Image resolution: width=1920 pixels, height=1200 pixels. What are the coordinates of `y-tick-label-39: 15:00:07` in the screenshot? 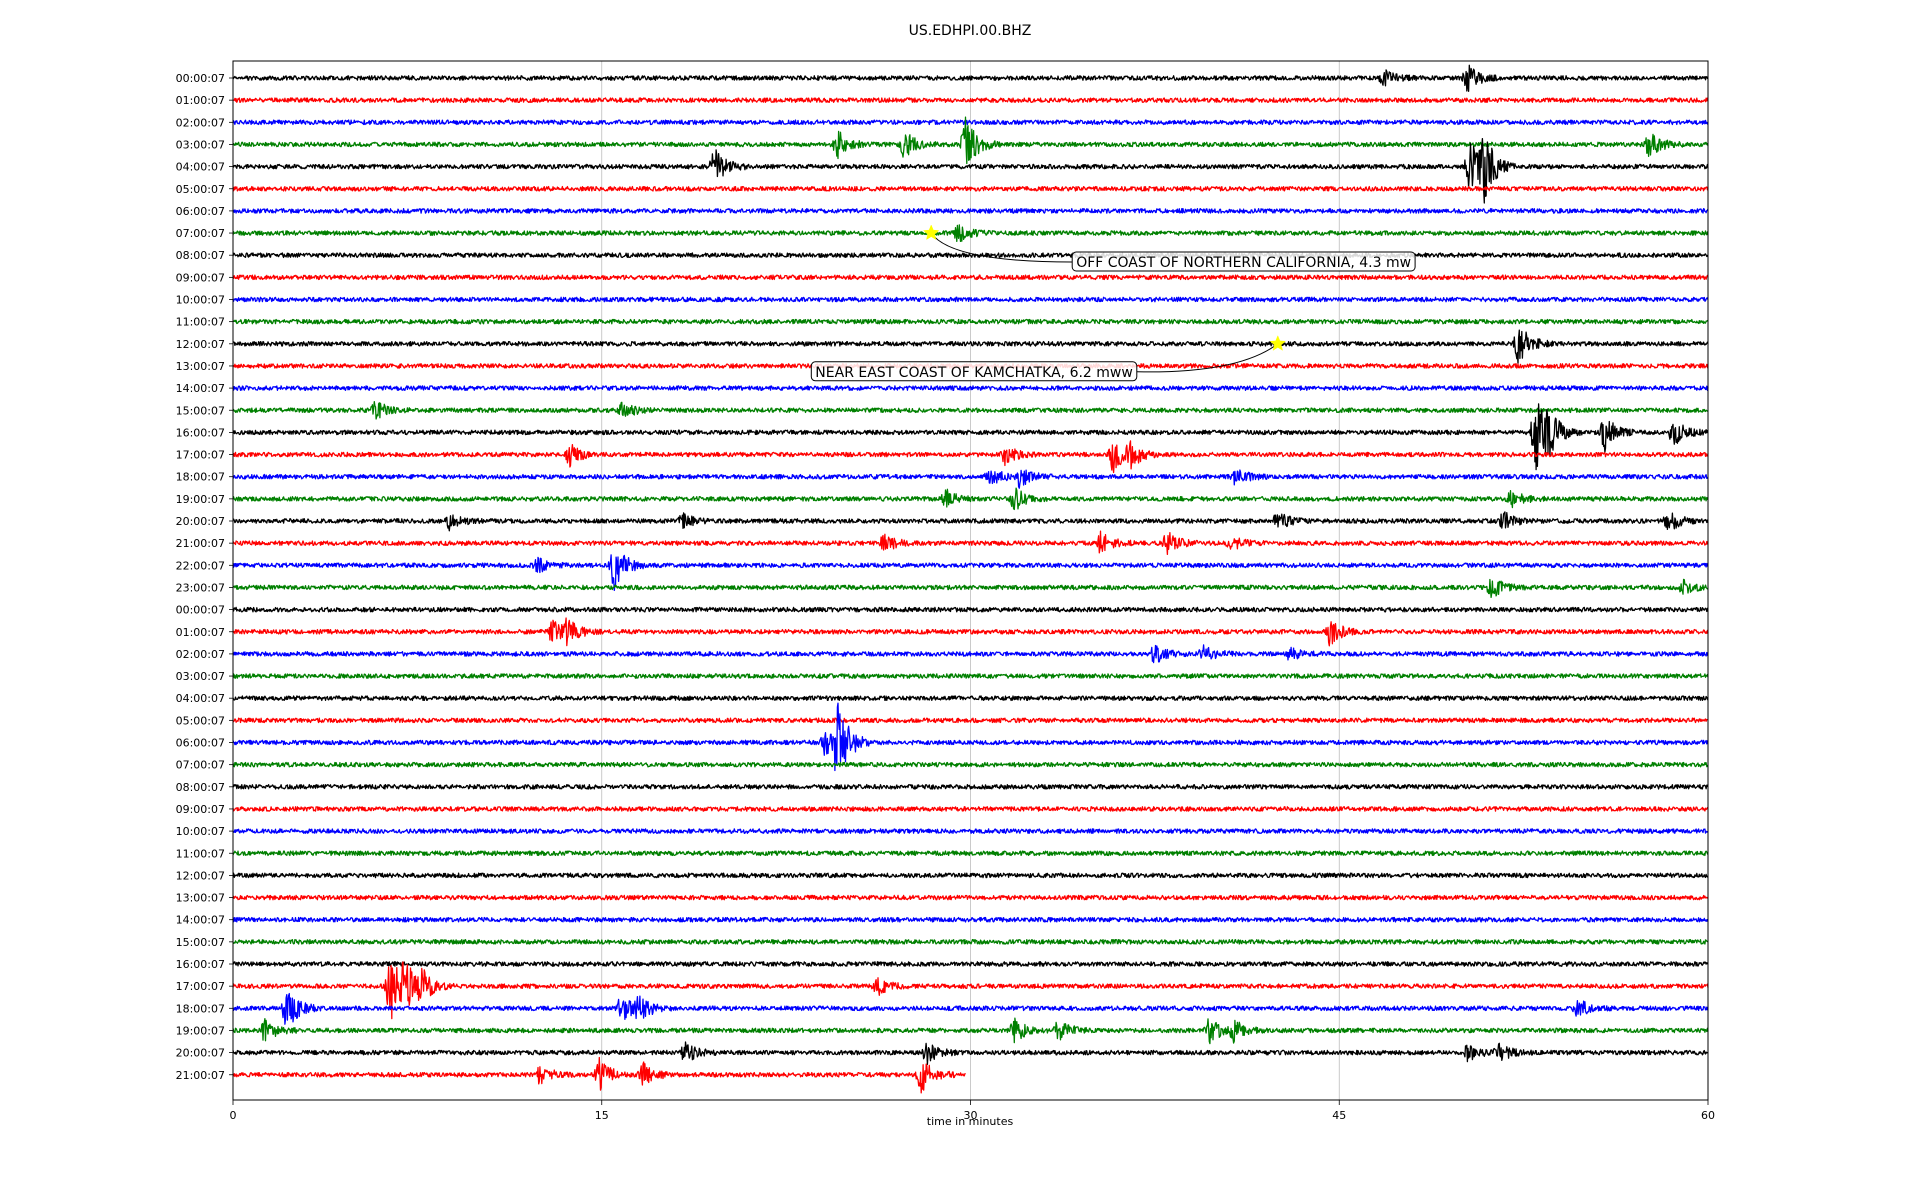 It's located at (200, 942).